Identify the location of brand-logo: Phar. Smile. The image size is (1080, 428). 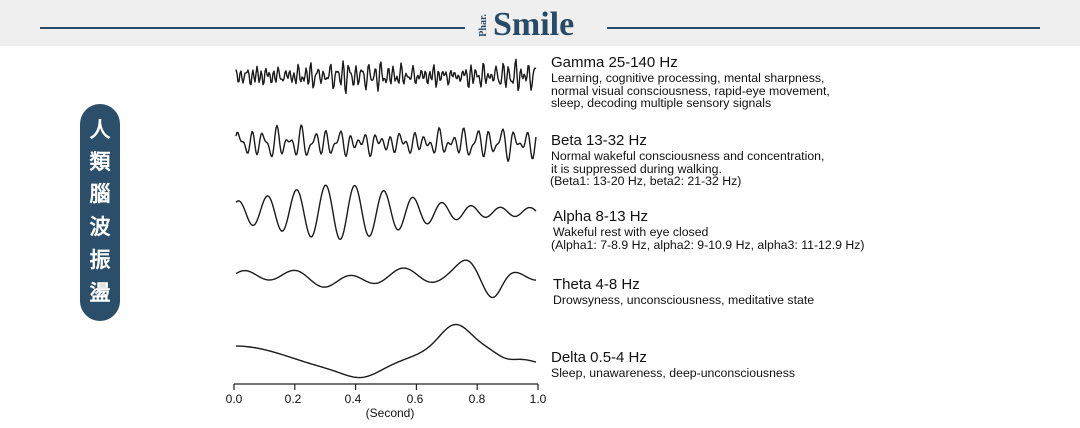
(526, 25).